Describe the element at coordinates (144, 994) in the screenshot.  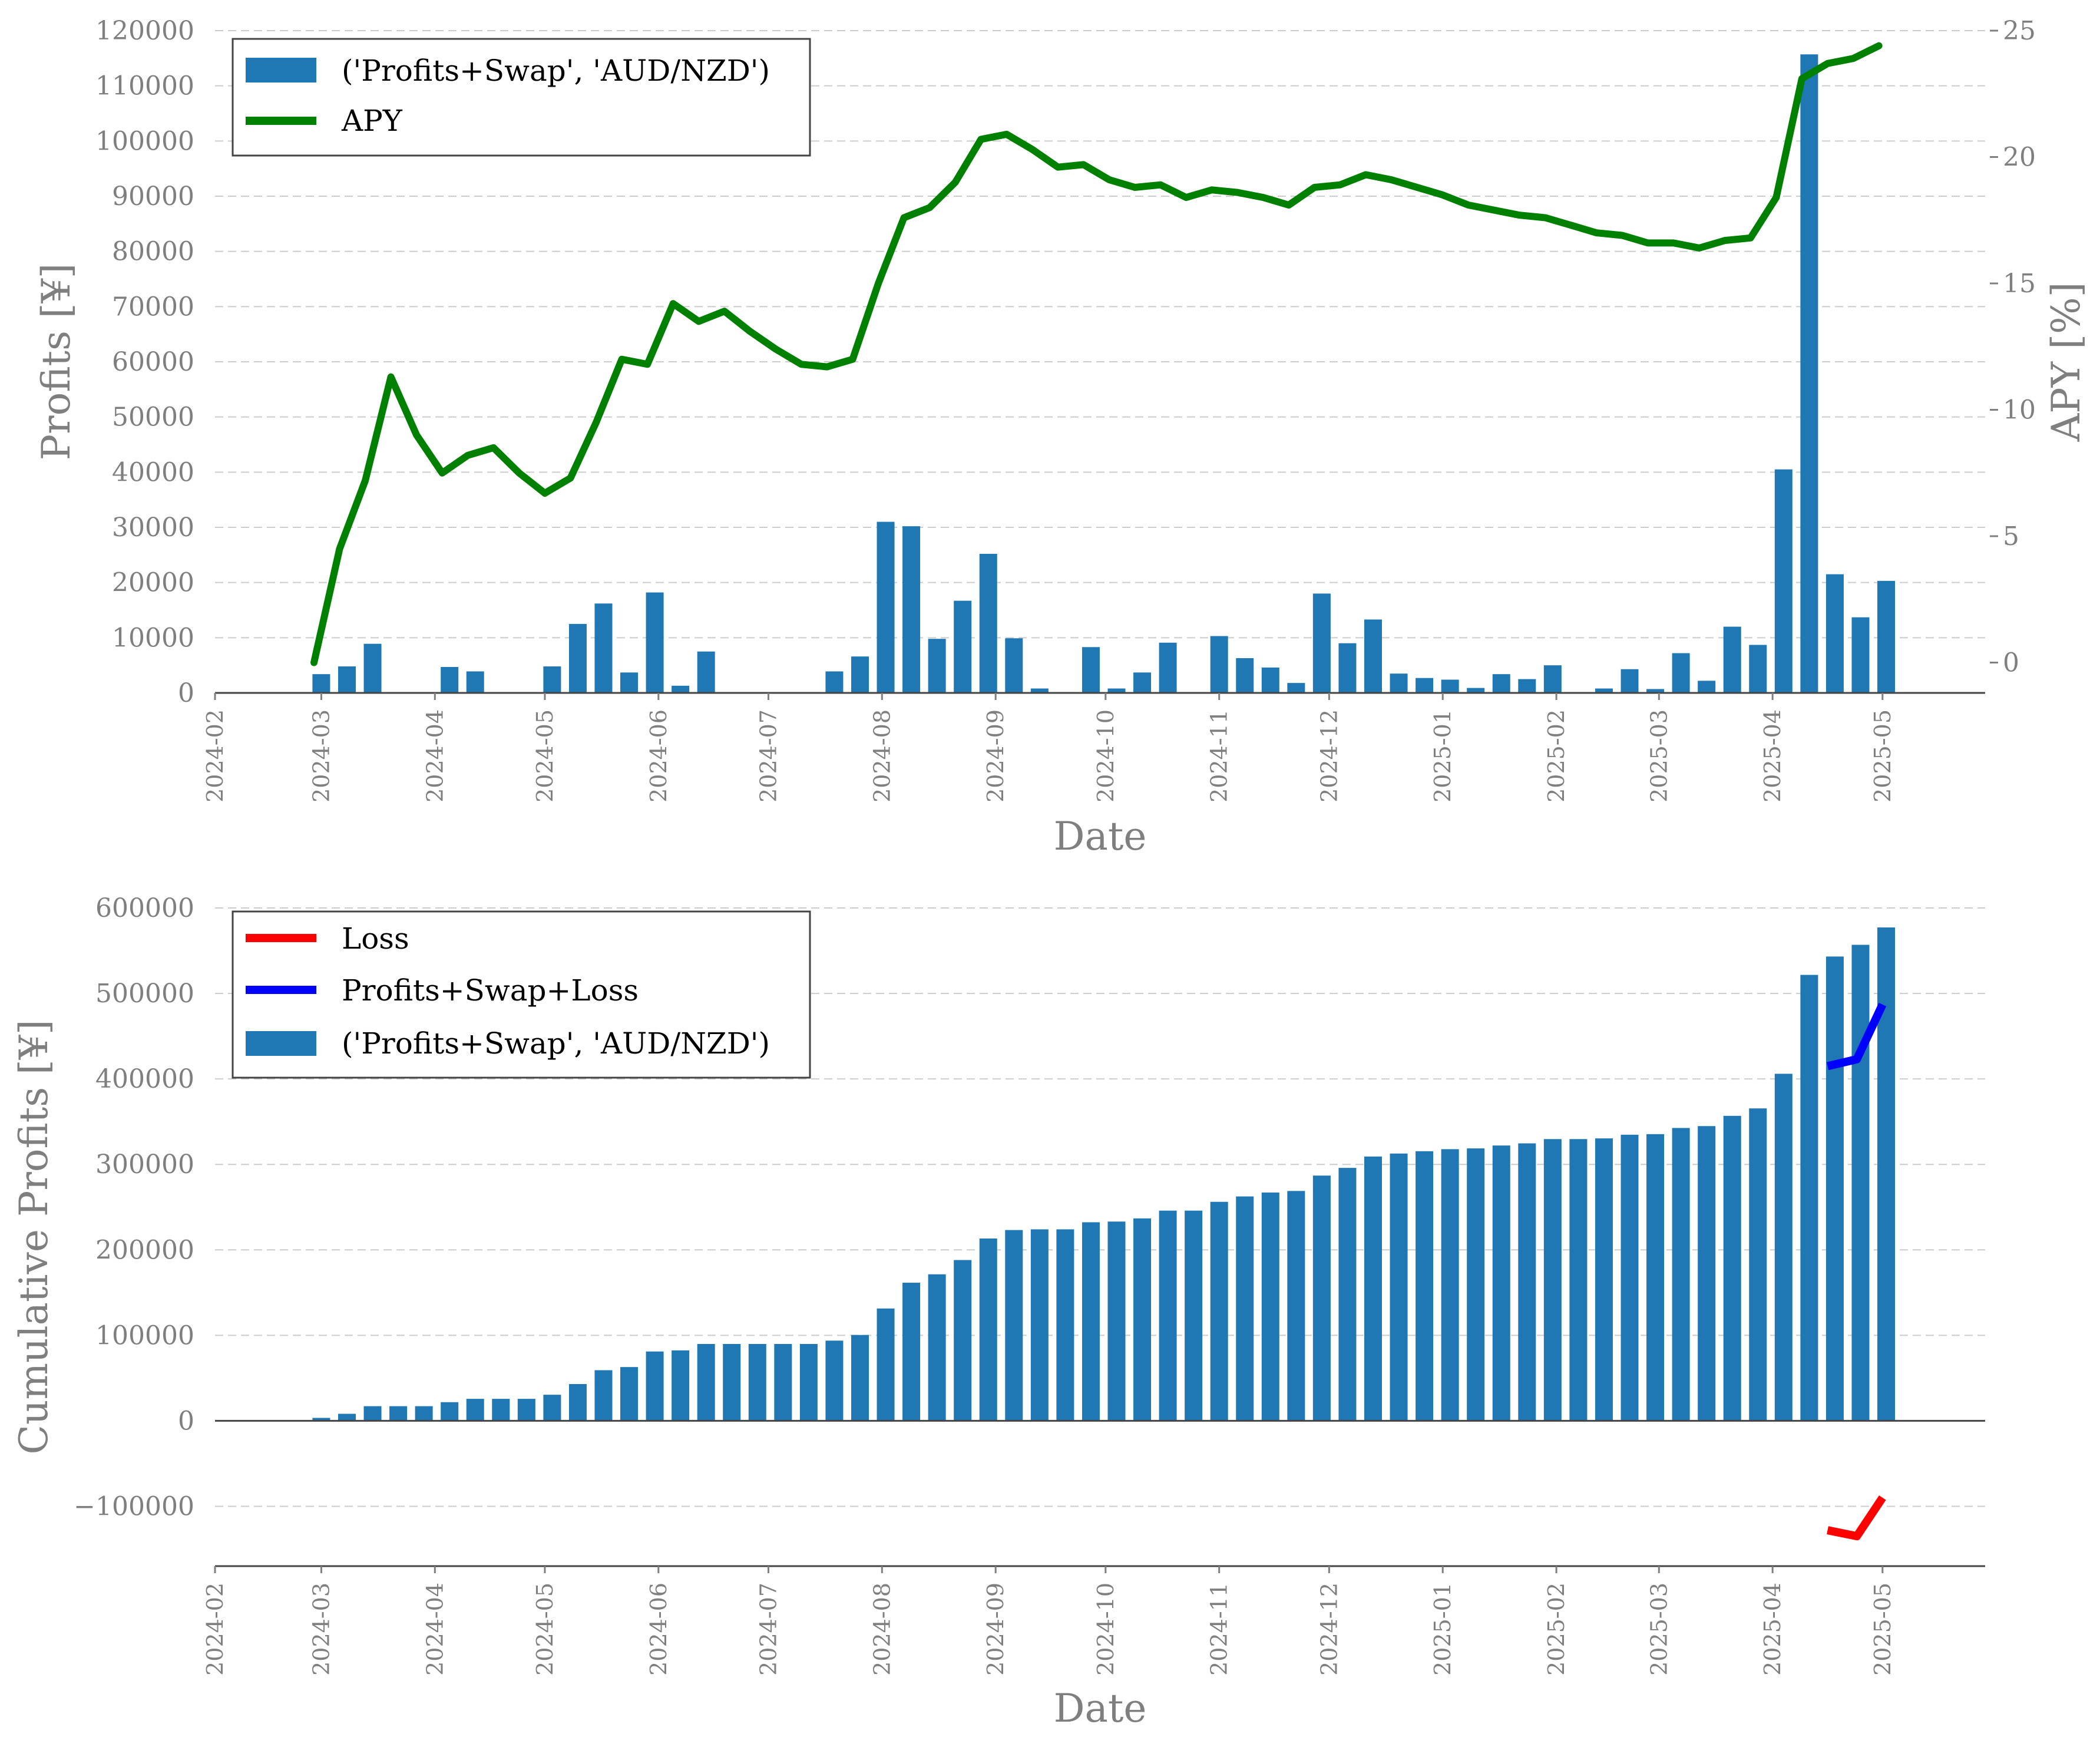
I see `bottom-y-tick-label: 500000` at that location.